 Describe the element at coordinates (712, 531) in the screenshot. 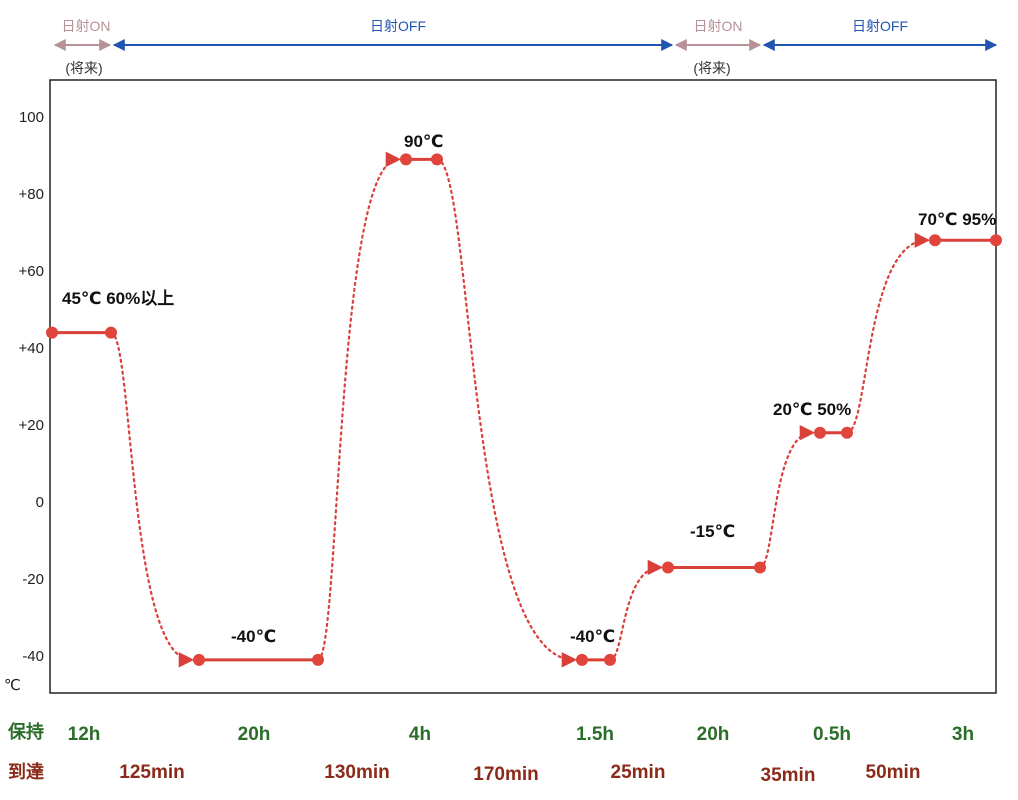

I see `temp-annotation: -15℃` at that location.